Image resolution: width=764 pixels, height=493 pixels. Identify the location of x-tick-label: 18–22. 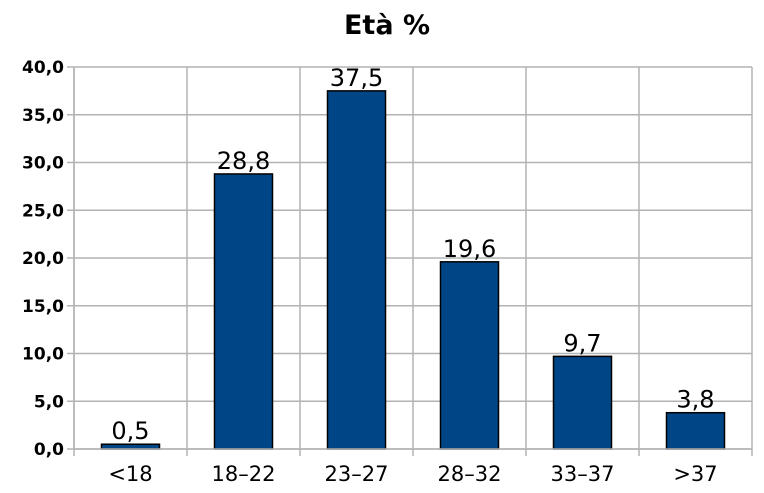
(244, 474).